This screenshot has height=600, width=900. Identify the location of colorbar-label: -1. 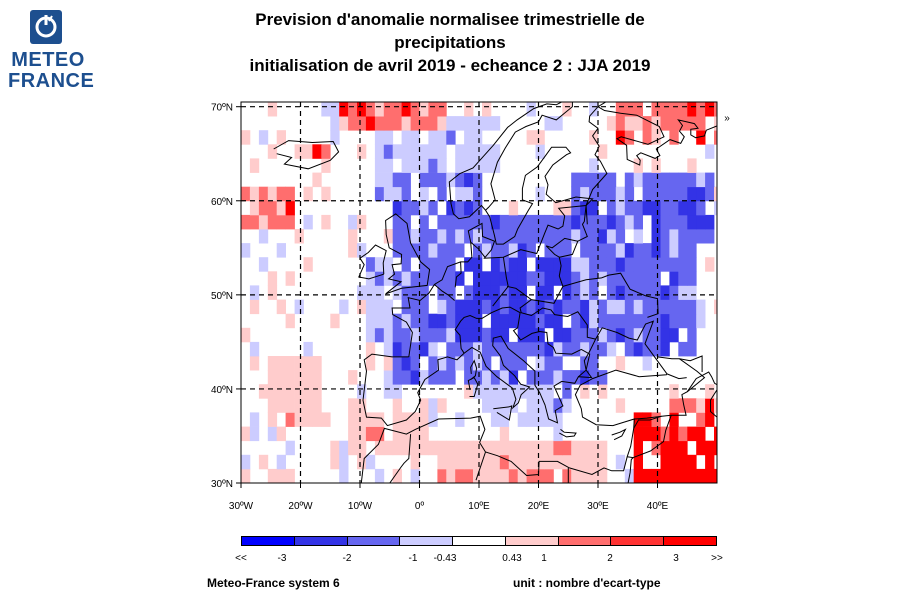
(413, 558).